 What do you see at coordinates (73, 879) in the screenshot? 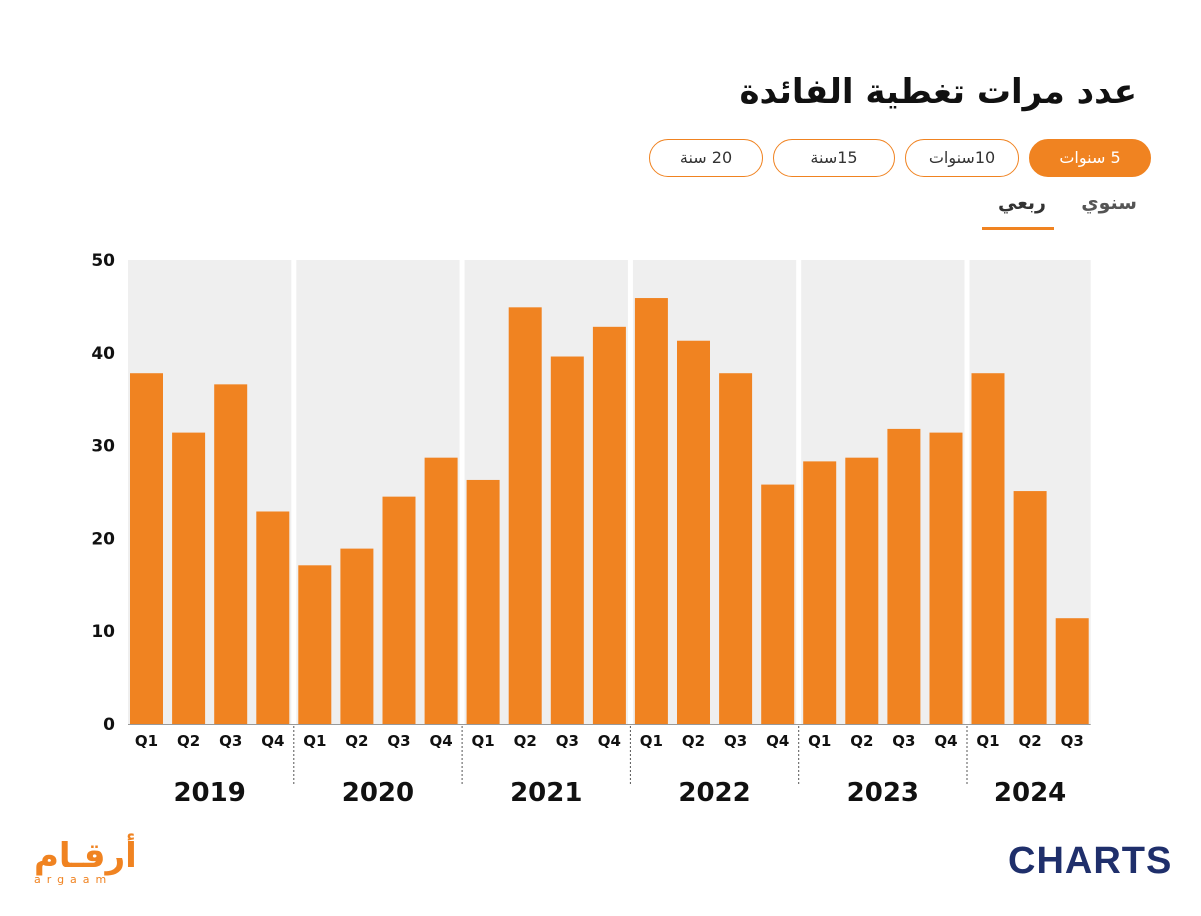
I see `argaam-logo-latin: argaam` at bounding box center [73, 879].